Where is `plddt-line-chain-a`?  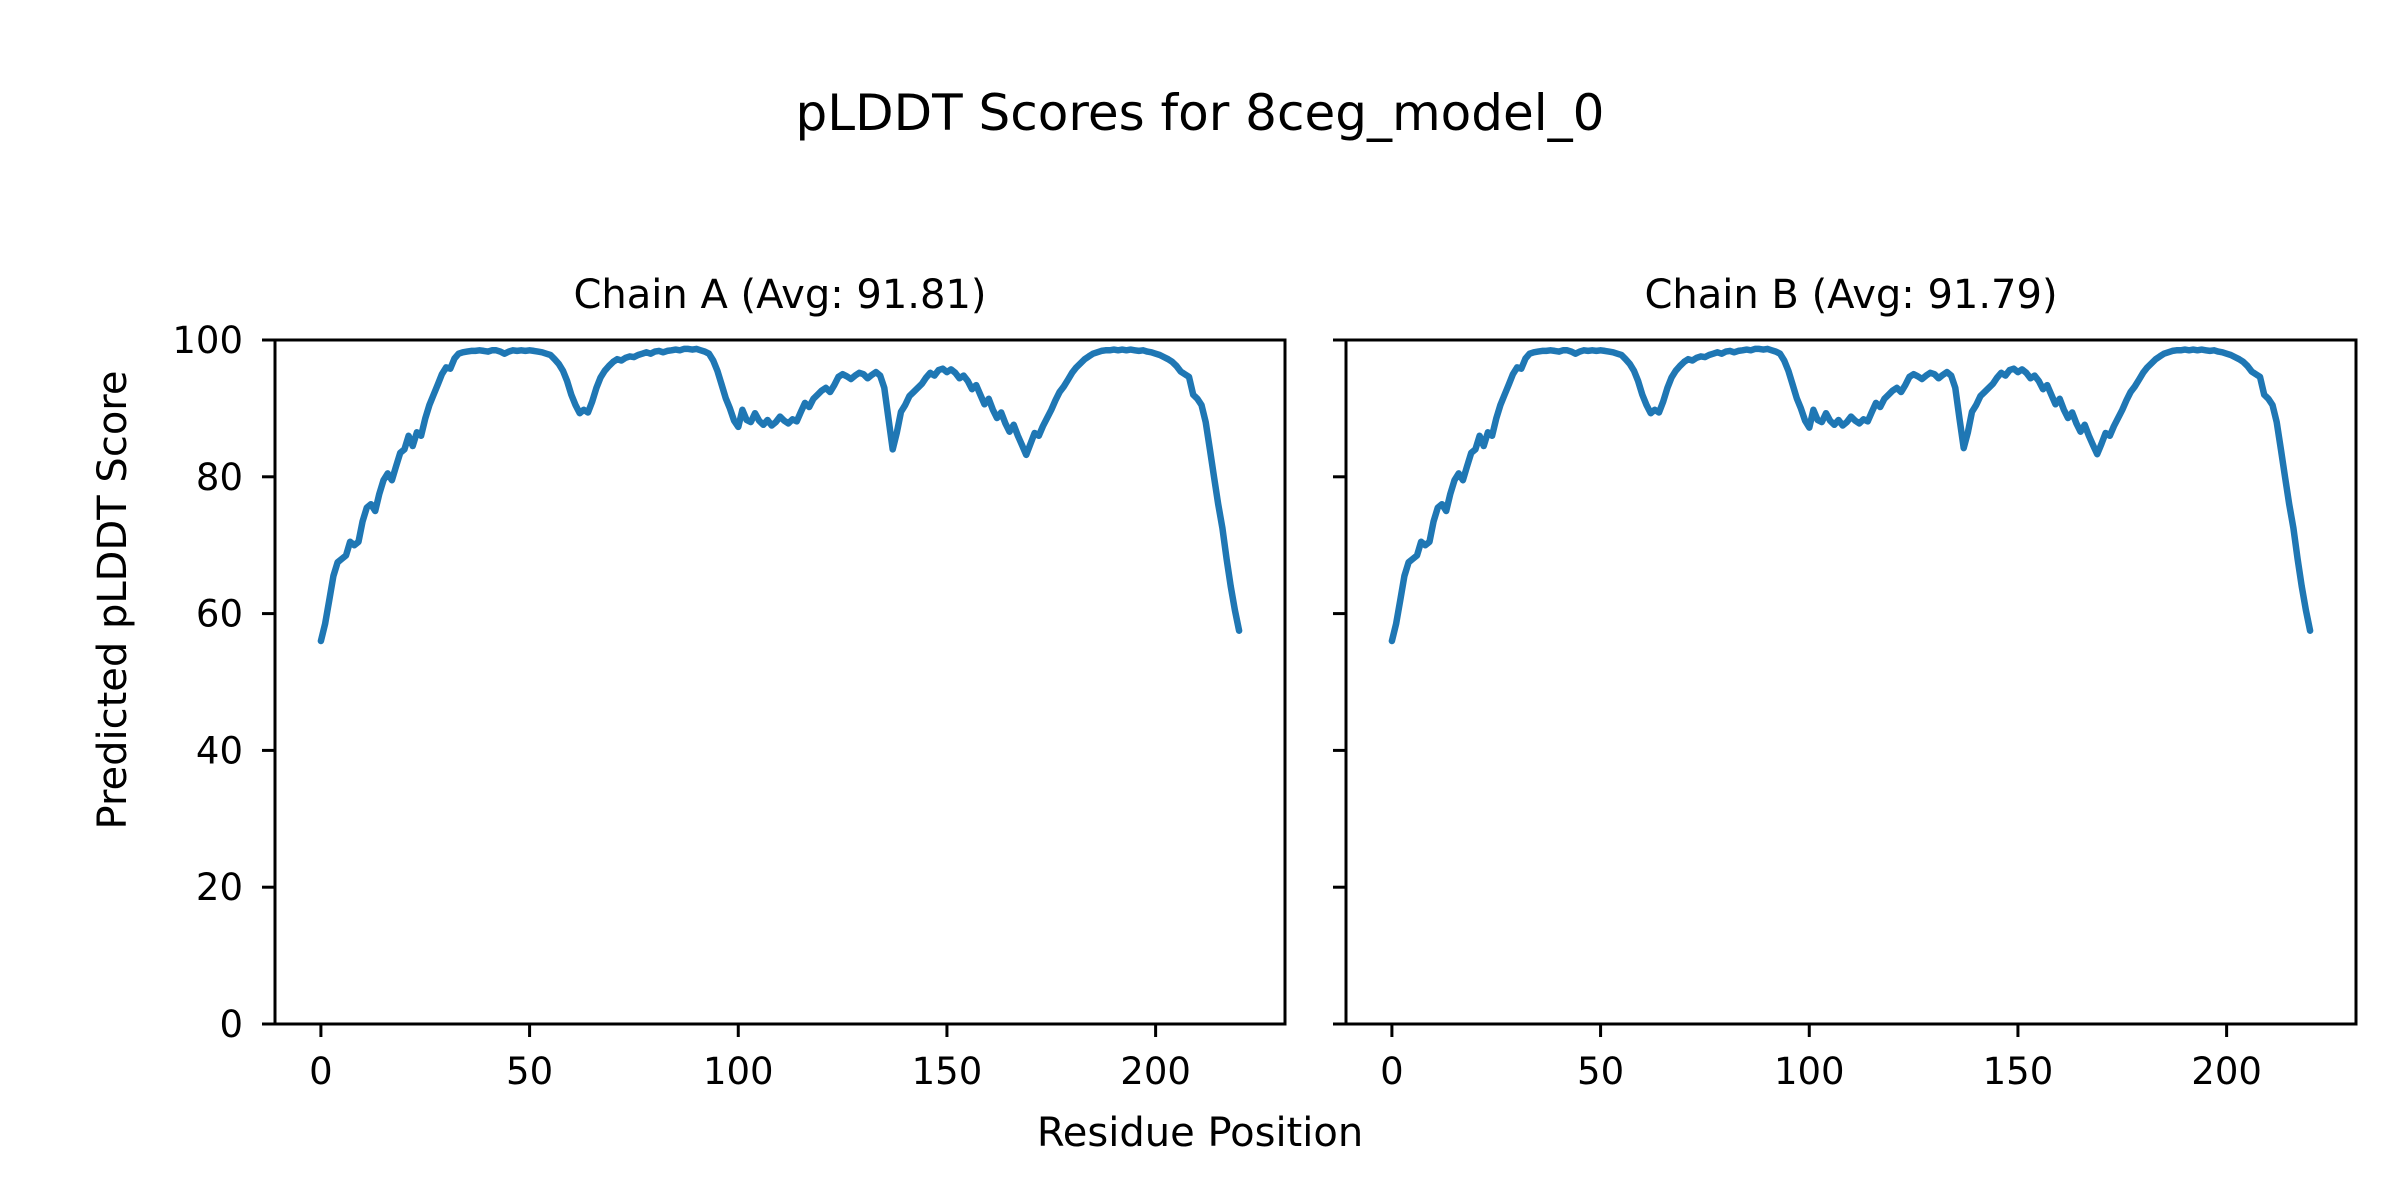
plddt-line-chain-a is located at coordinates (780, 495).